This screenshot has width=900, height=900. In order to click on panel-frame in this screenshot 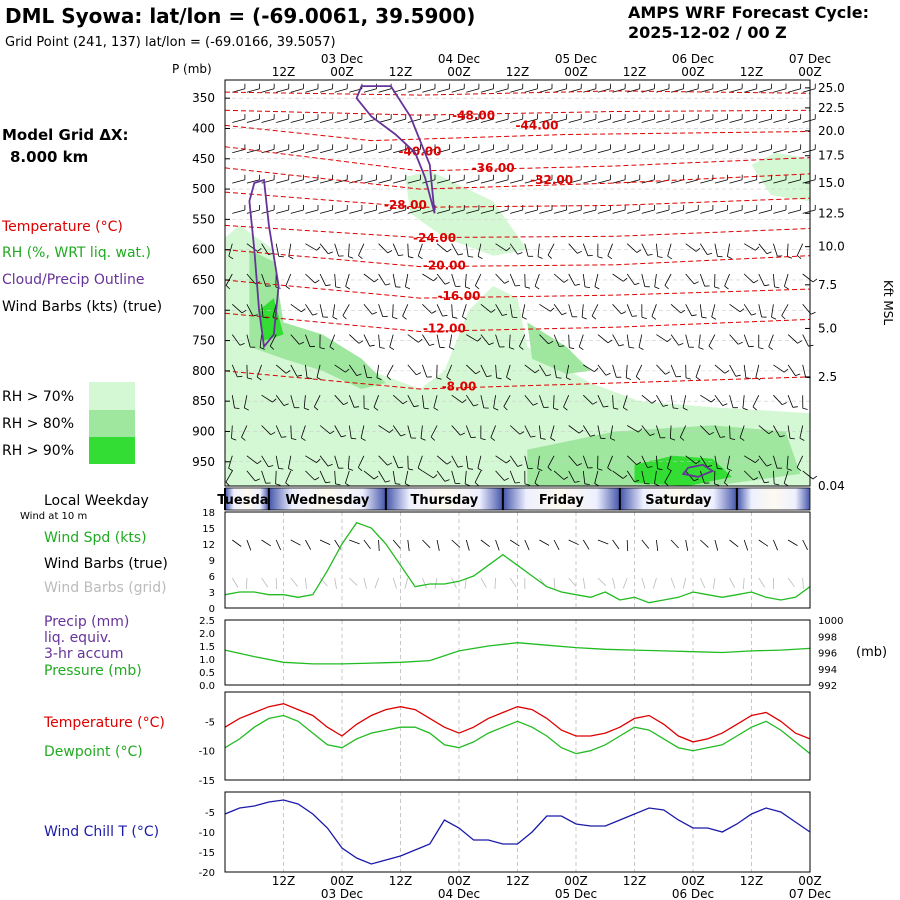, I will do `click(517, 652)`.